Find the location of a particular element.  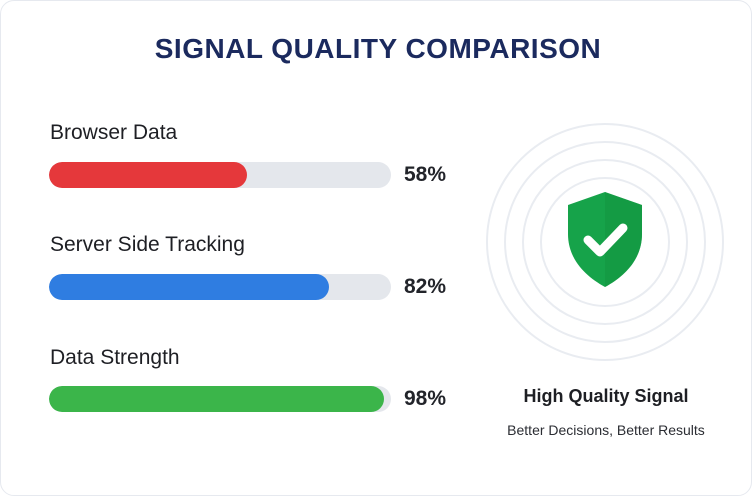

bar-track-data-strength is located at coordinates (220, 399).